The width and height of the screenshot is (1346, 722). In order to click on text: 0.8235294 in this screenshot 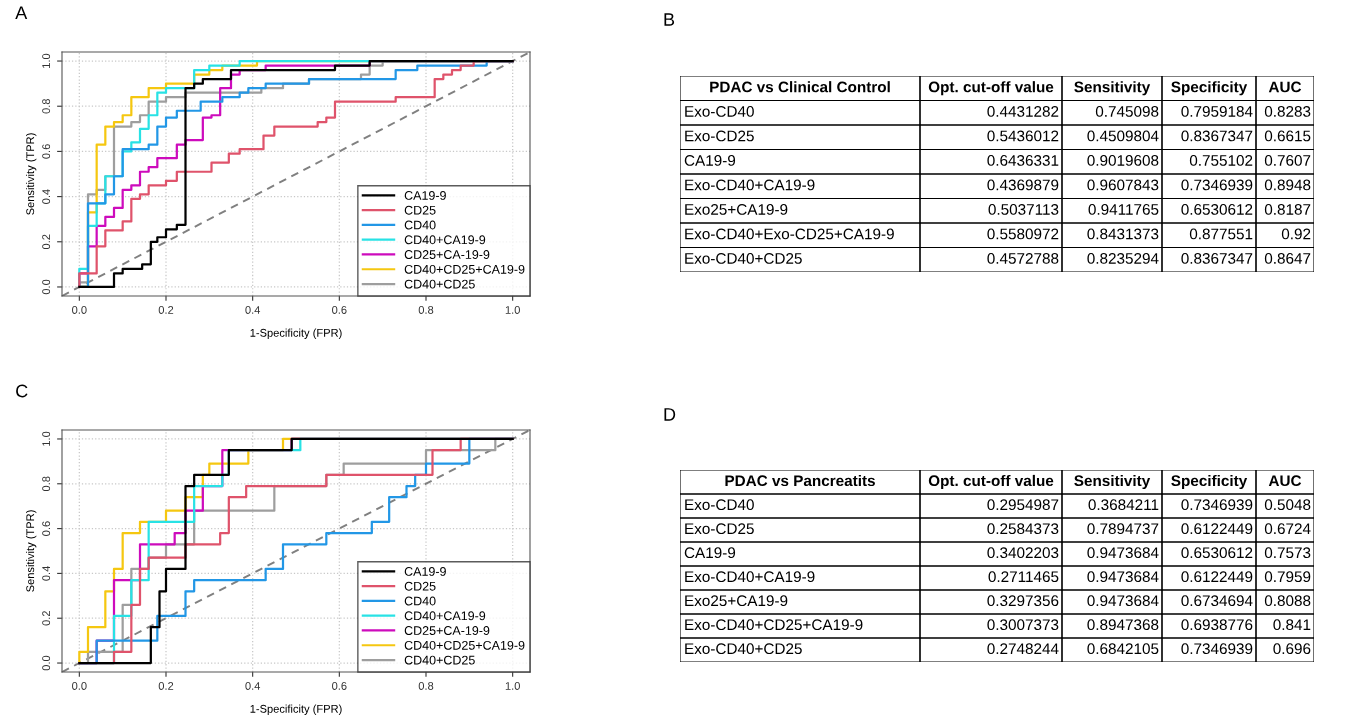, I will do `click(1123, 258)`.